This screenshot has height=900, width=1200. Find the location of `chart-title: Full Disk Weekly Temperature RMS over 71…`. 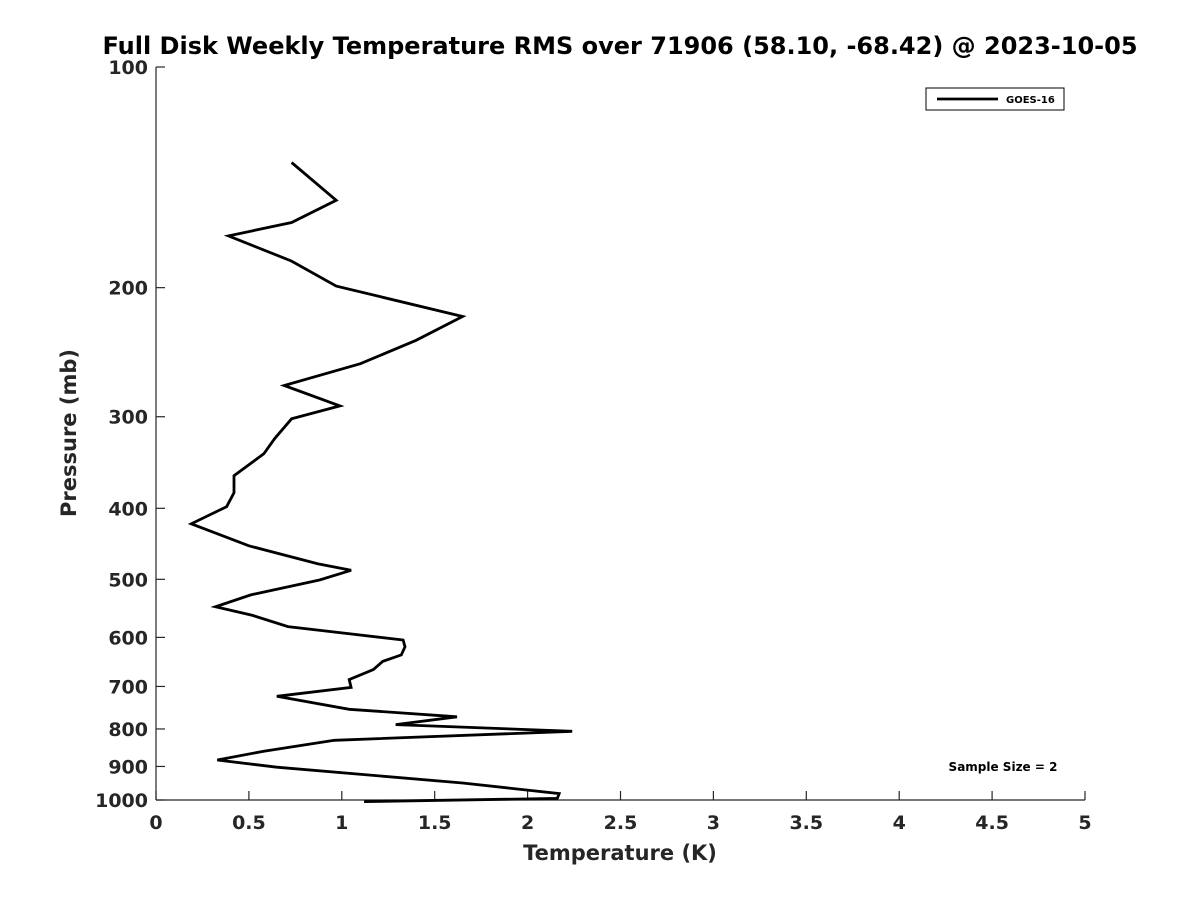

chart-title: Full Disk Weekly Temperature RMS over 71… is located at coordinates (619, 46).